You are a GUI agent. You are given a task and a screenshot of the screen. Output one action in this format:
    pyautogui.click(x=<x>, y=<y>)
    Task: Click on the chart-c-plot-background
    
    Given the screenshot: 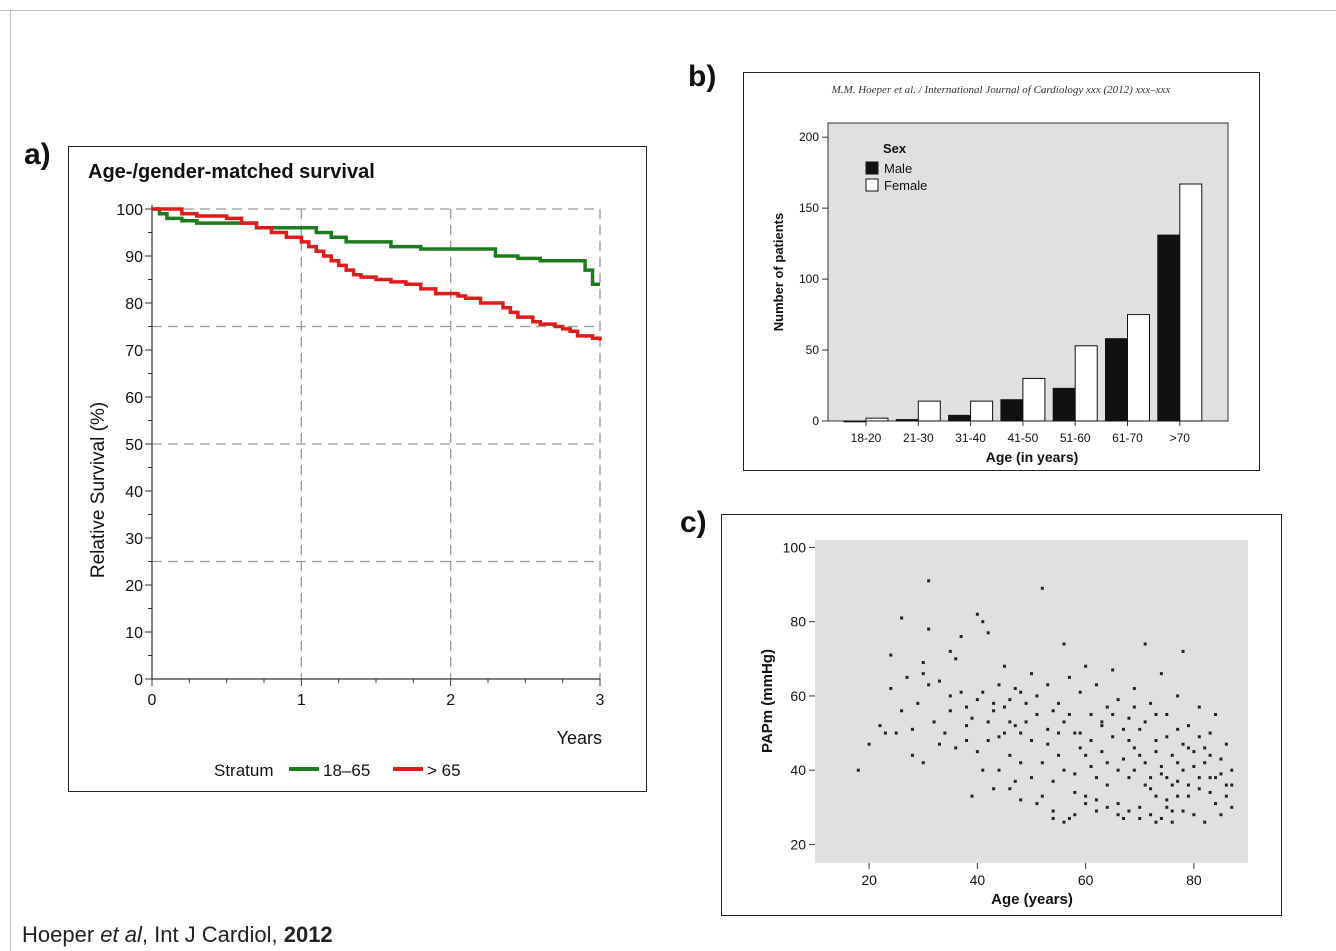 What is the action you would take?
    pyautogui.click(x=1031, y=701)
    